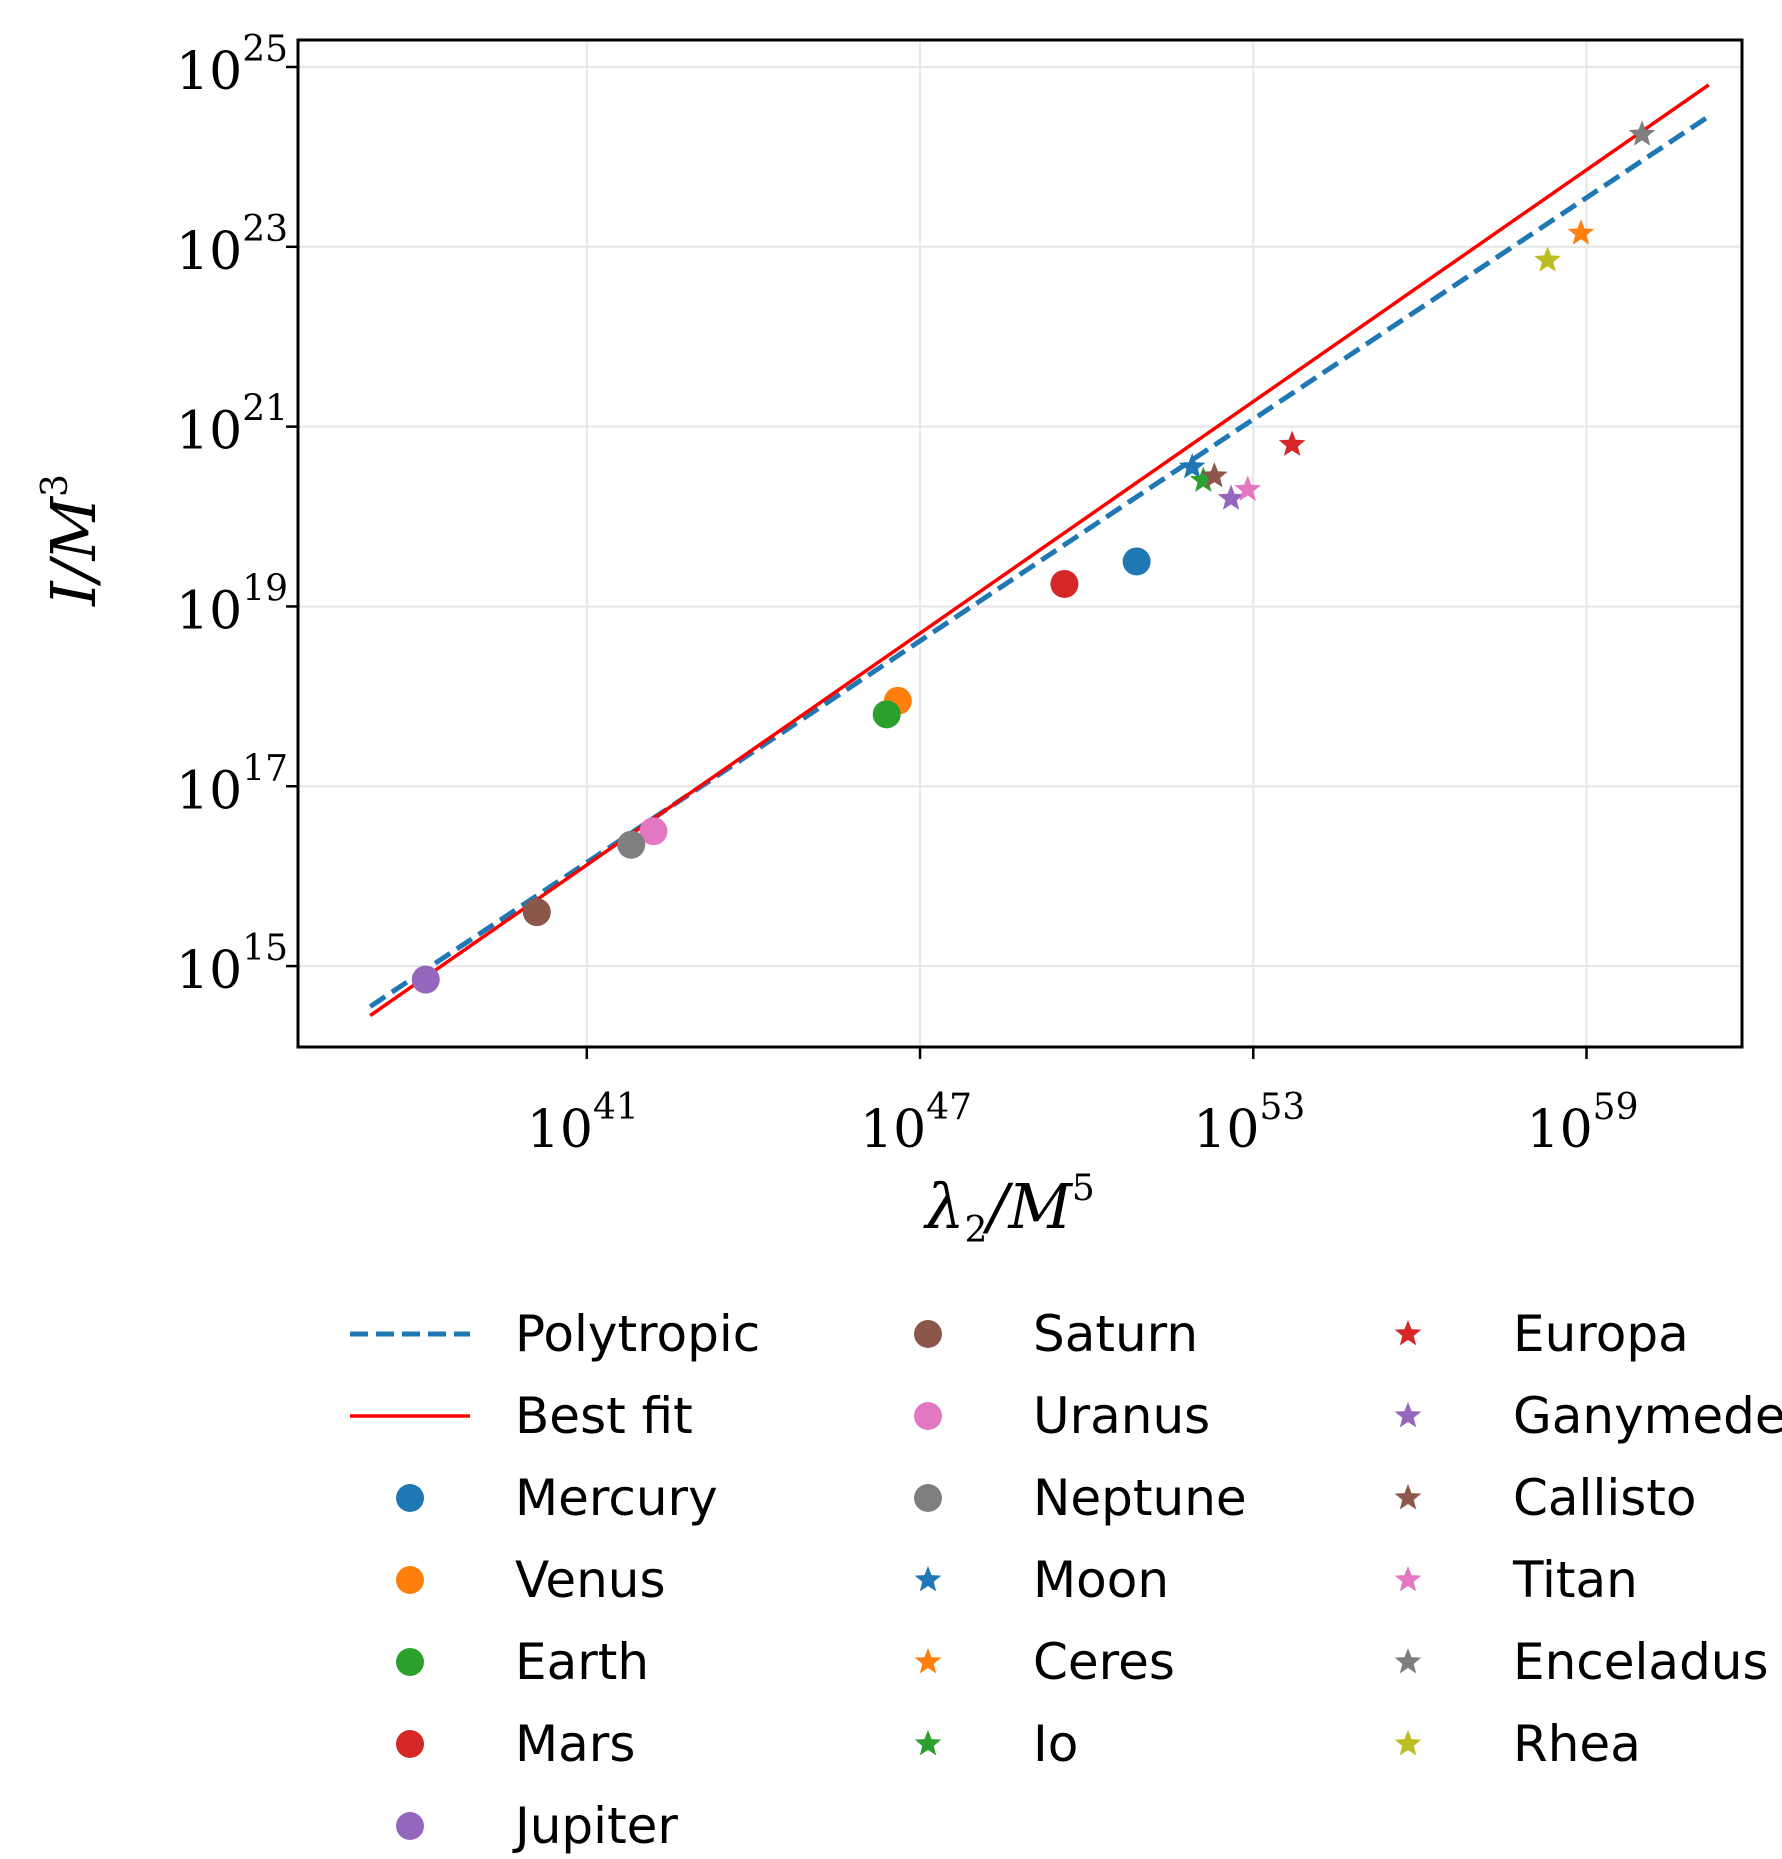 The width and height of the screenshot is (1782, 1859). Describe the element at coordinates (1647, 1416) in the screenshot. I see `legend-label: Ganymede` at that location.